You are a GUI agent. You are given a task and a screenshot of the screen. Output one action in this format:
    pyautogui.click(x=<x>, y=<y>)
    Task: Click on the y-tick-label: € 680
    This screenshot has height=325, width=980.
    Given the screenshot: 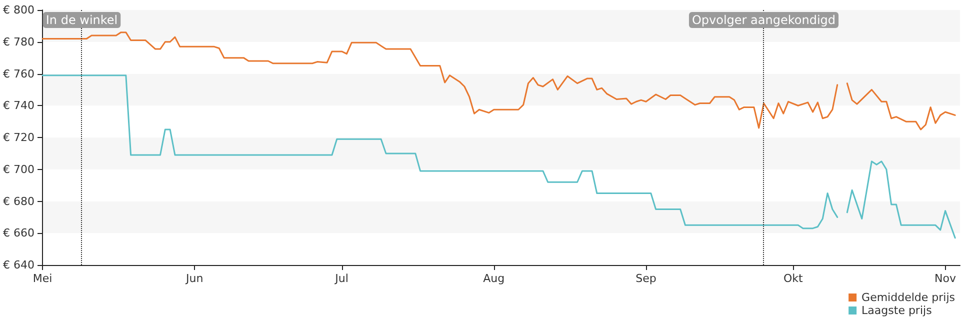 What is the action you would take?
    pyautogui.click(x=18, y=201)
    